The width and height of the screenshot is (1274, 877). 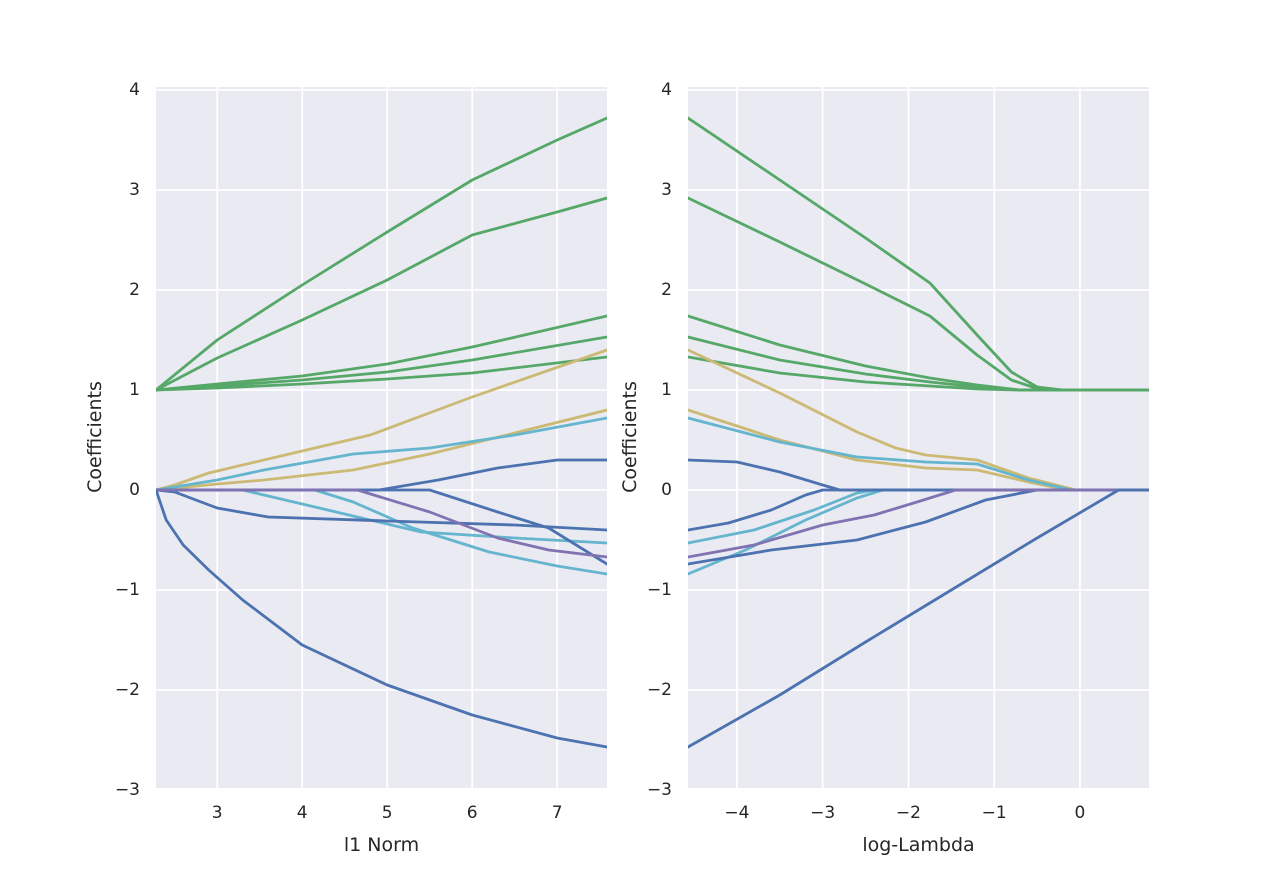 I want to click on x-tick-label: −1, so click(x=994, y=813).